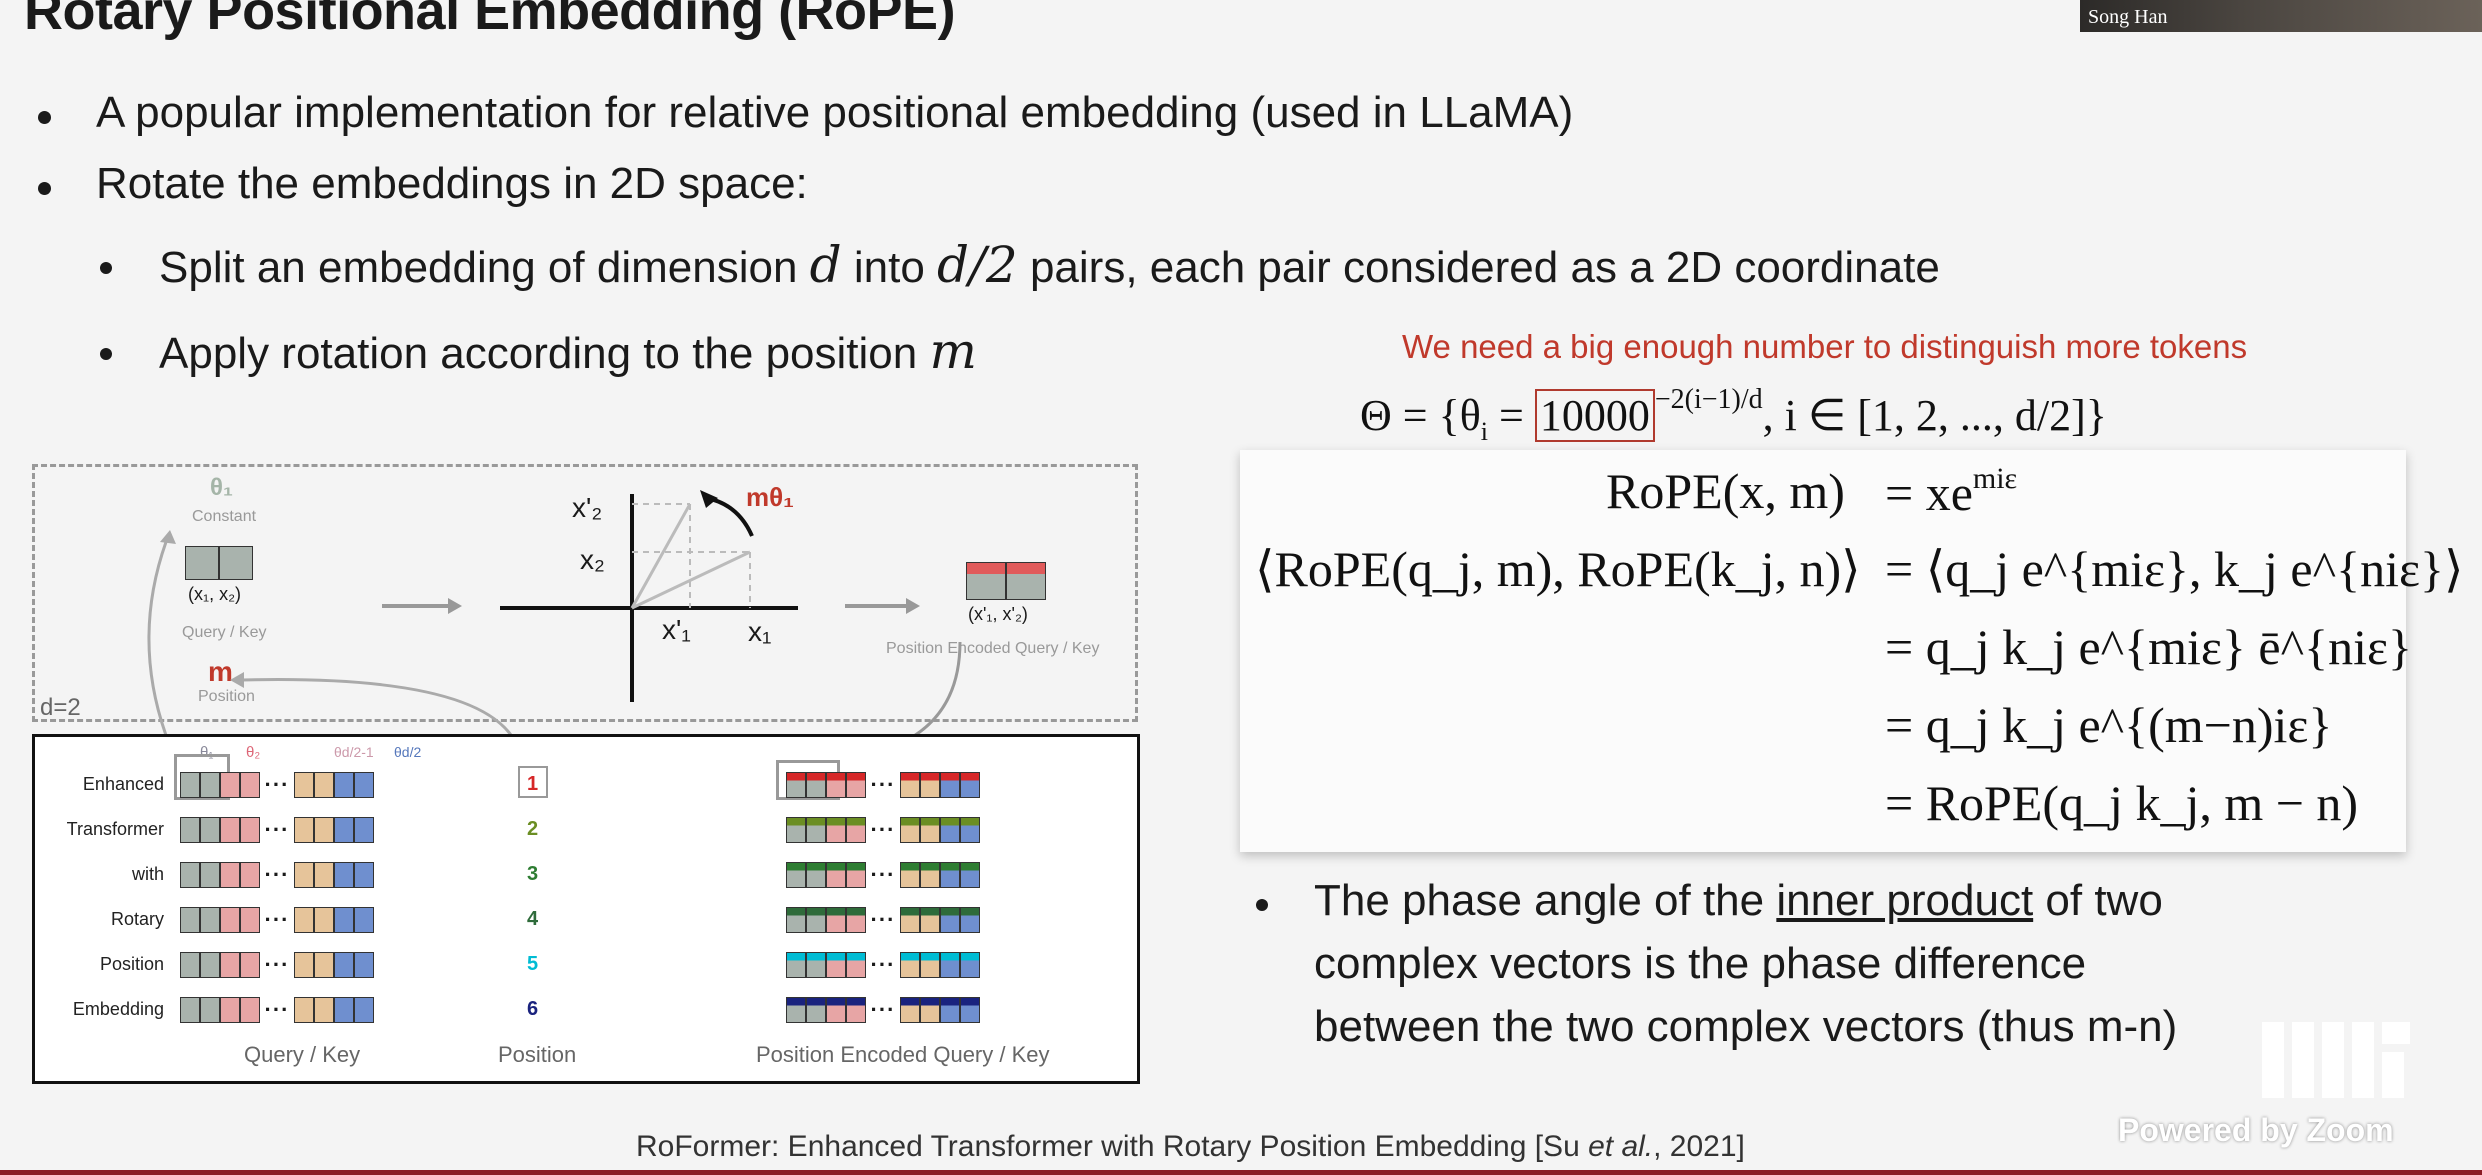 This screenshot has width=2482, height=1175. Describe the element at coordinates (106, 354) in the screenshot. I see `sub-bullet-dot` at that location.